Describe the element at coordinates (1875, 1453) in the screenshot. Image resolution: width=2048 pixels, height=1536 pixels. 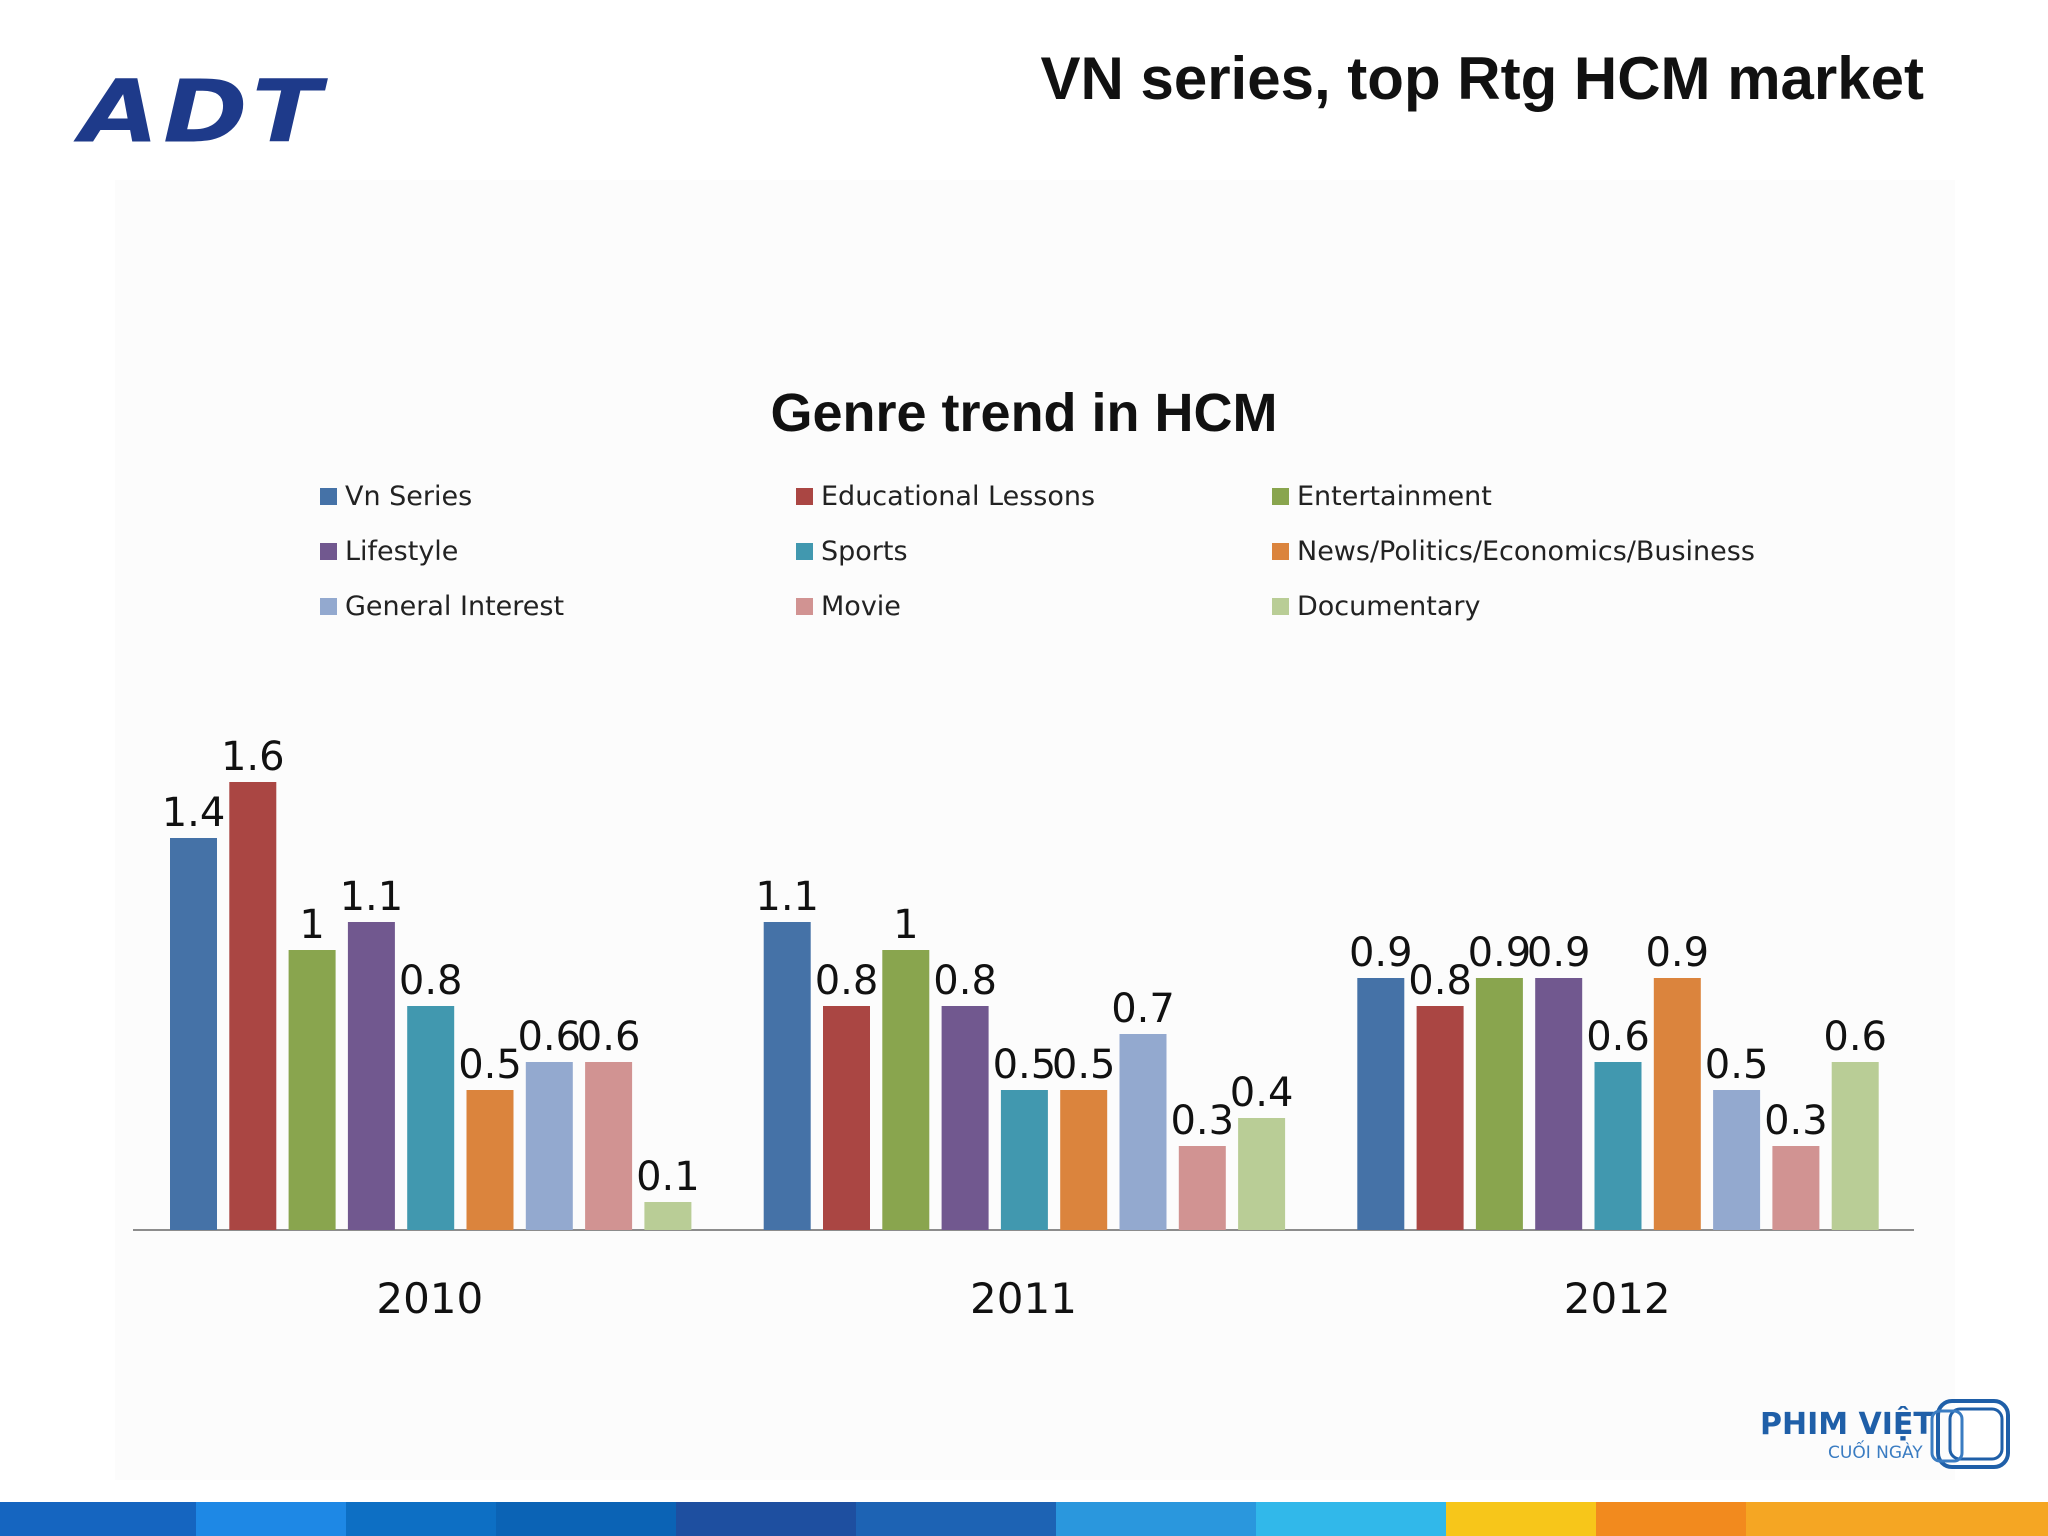
I see `brand-subtitle: CUỐI NGÀY` at that location.